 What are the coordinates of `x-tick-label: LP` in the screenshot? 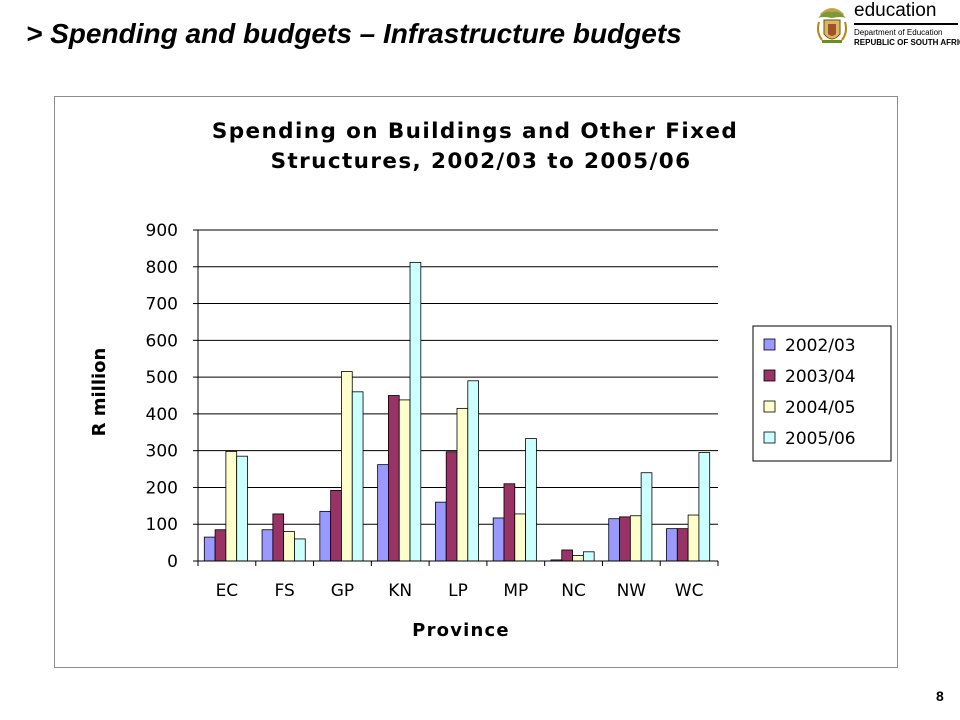 It's located at (458, 591).